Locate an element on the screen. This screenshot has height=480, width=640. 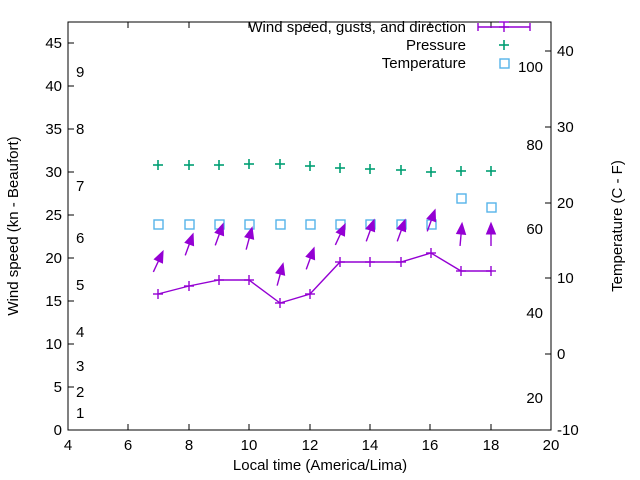
x-axis-tick-labels: 4 6 8 10 12 14 16 18 20 is located at coordinates (312, 445).